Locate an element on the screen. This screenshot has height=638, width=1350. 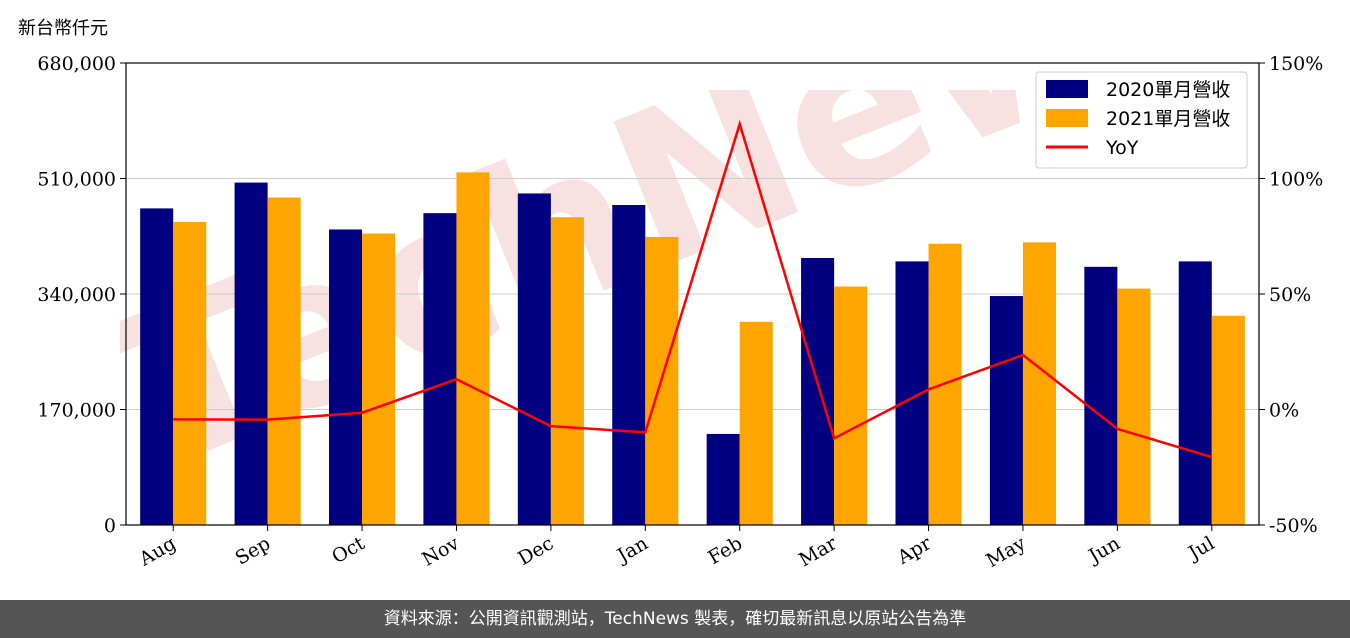
legend-label: 2021單月營收 is located at coordinates (1168, 119).